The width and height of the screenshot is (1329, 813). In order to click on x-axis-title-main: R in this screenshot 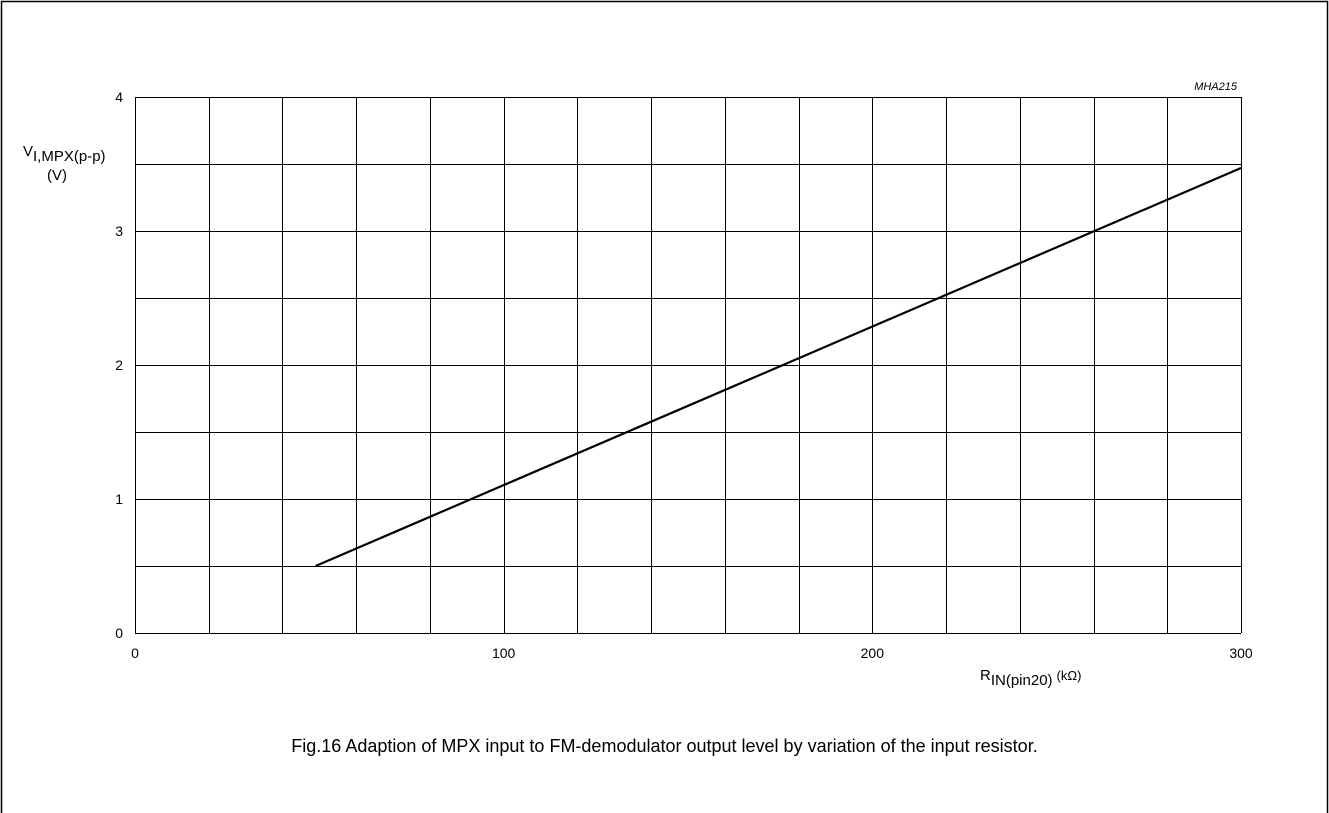, I will do `click(985, 675)`.